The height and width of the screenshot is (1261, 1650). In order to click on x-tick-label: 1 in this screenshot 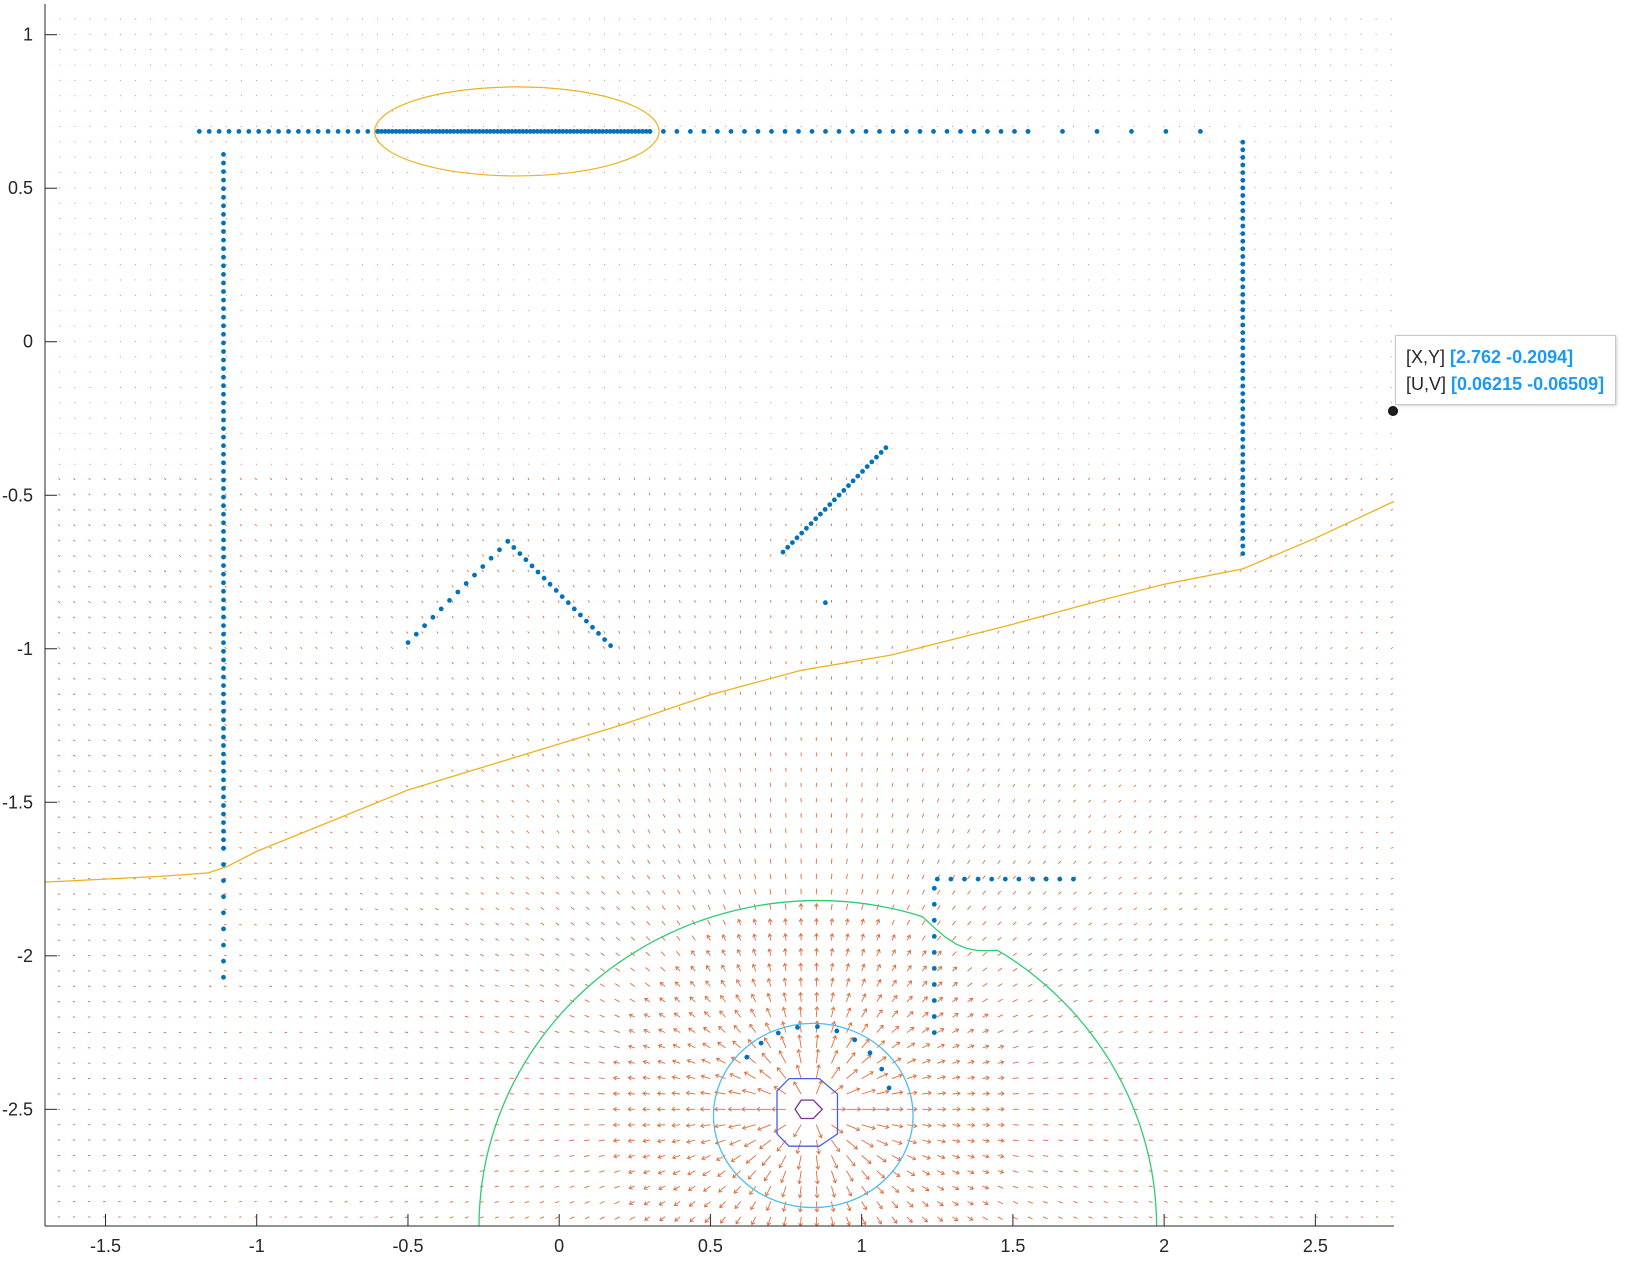, I will do `click(862, 1246)`.